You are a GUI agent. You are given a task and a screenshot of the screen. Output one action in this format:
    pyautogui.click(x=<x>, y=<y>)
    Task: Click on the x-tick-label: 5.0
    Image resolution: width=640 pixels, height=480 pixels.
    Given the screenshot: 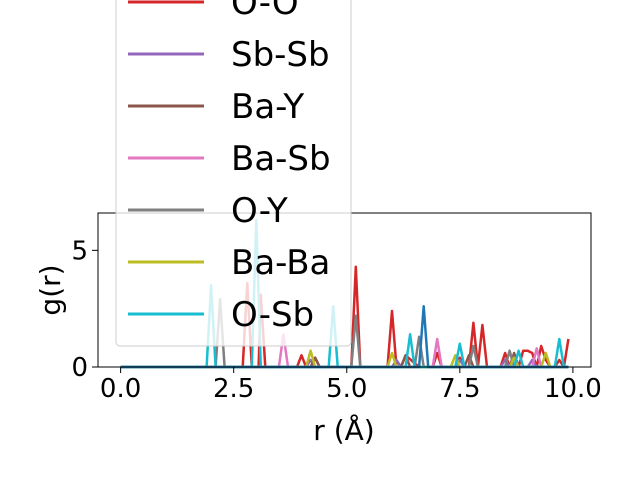 What is the action you would take?
    pyautogui.click(x=346, y=389)
    